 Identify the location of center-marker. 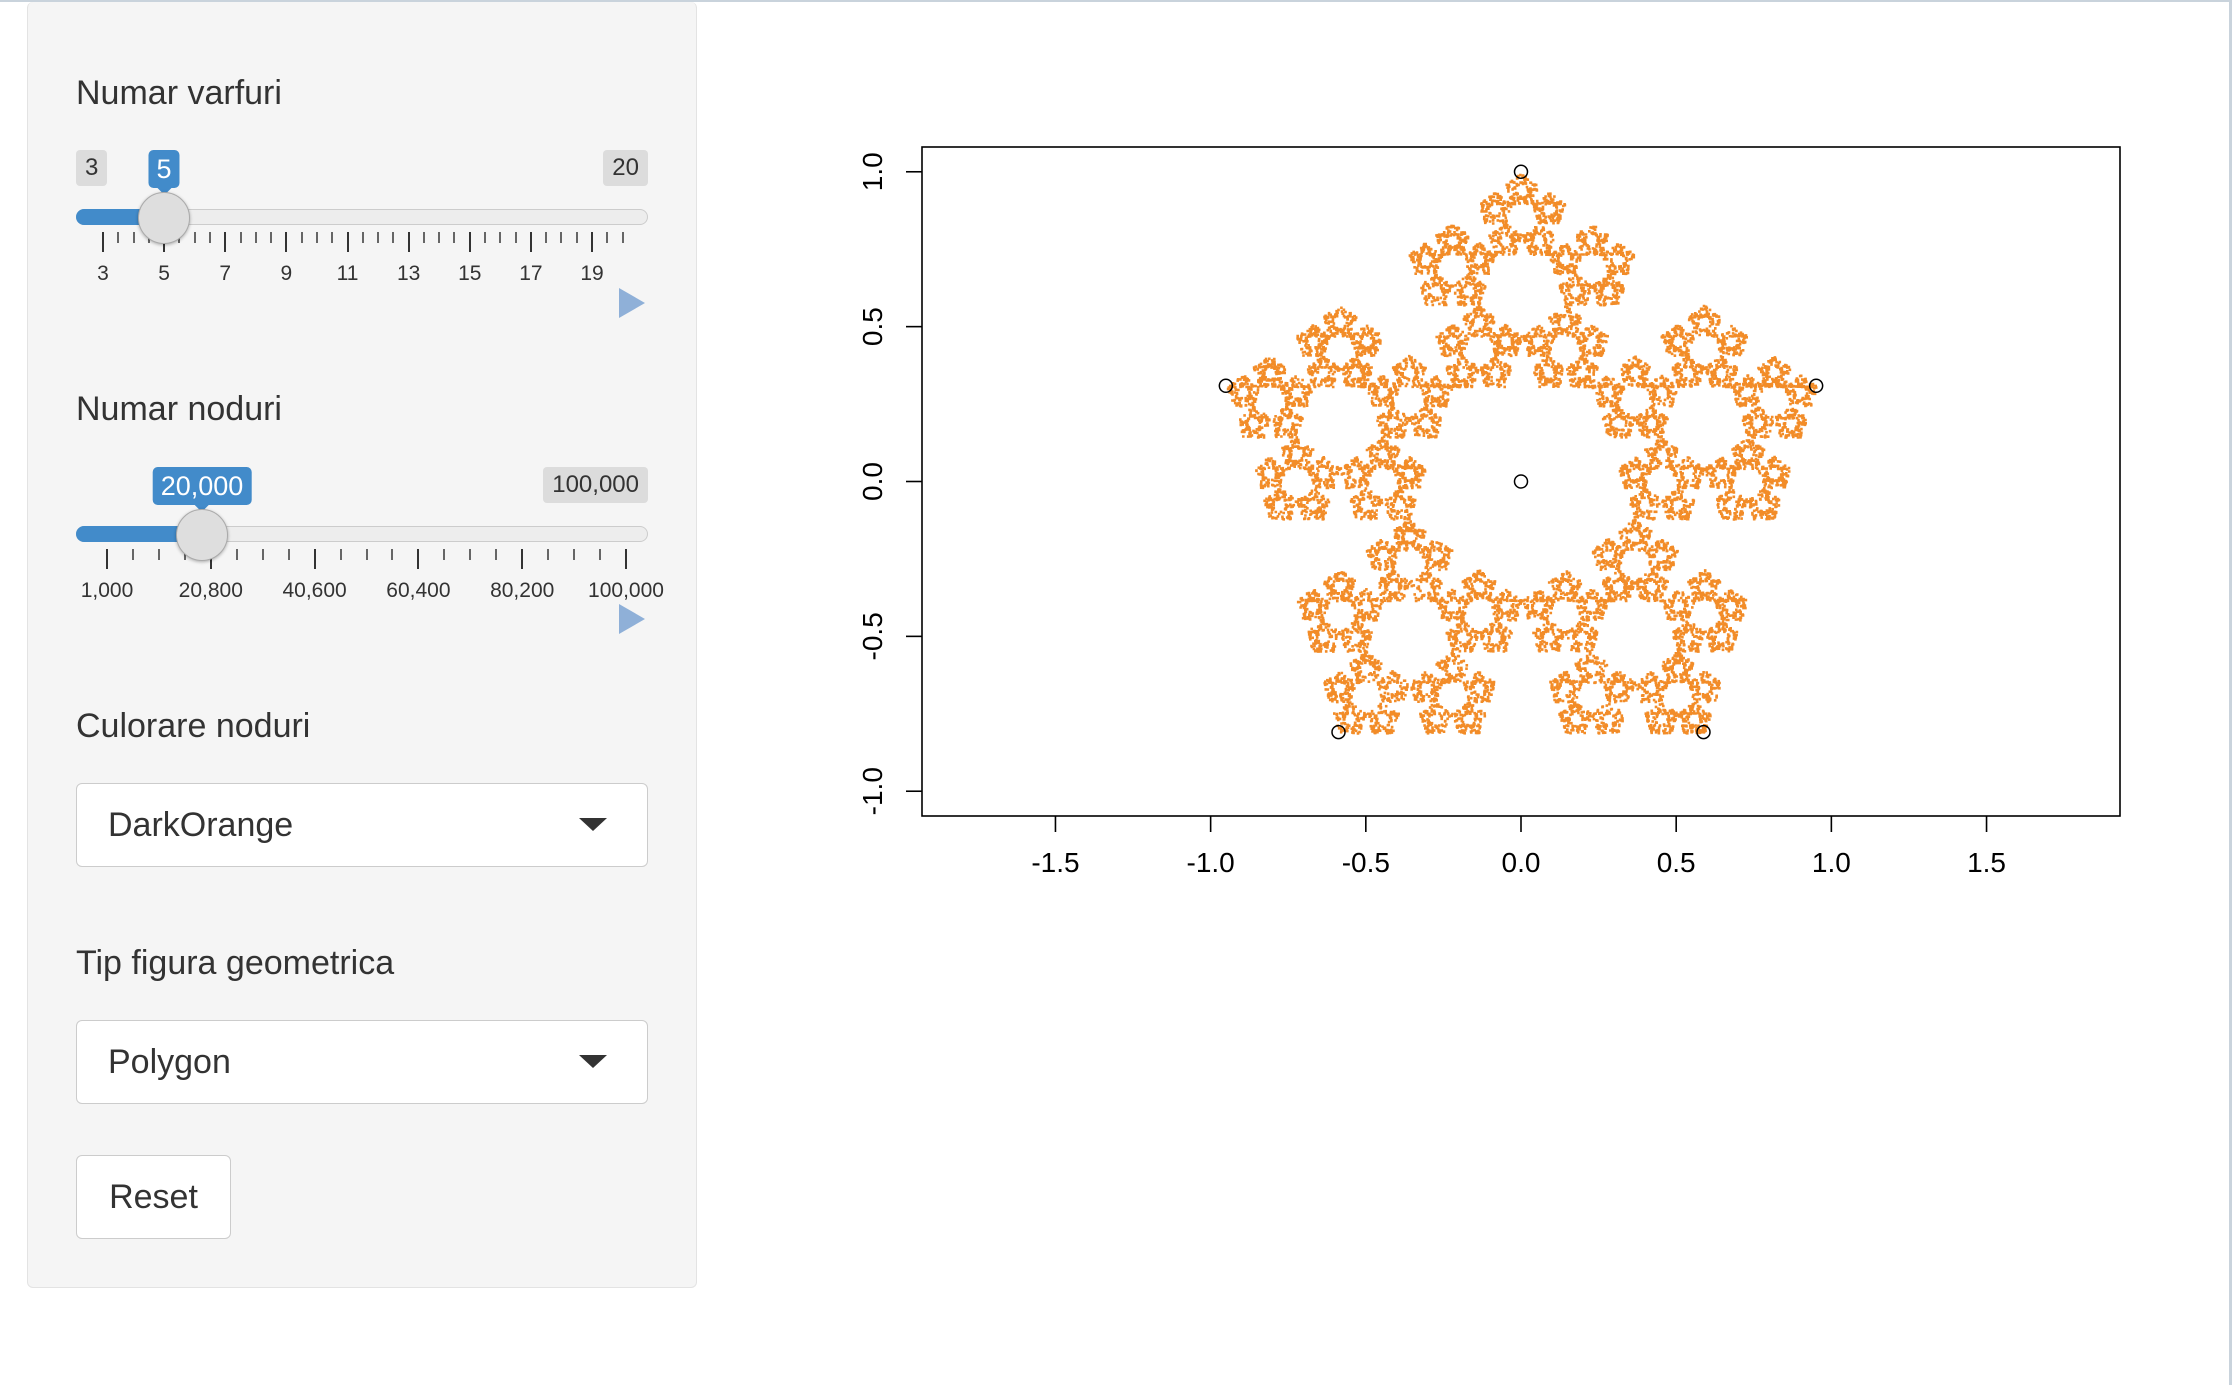
(1521, 481).